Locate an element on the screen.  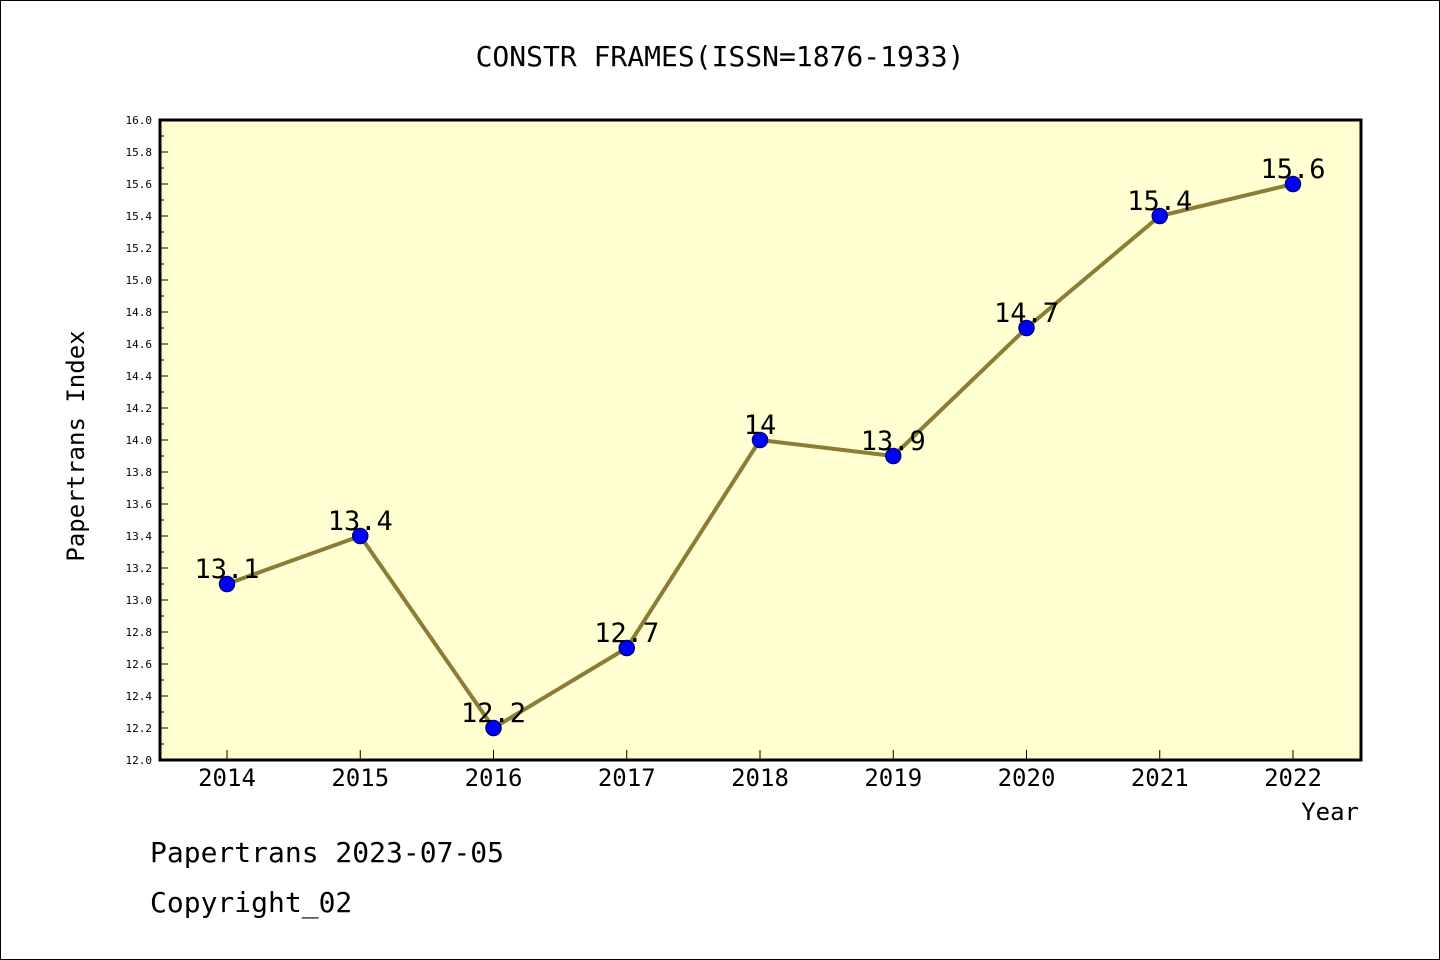
y-tick-label: 13.6 is located at coordinates (139, 504).